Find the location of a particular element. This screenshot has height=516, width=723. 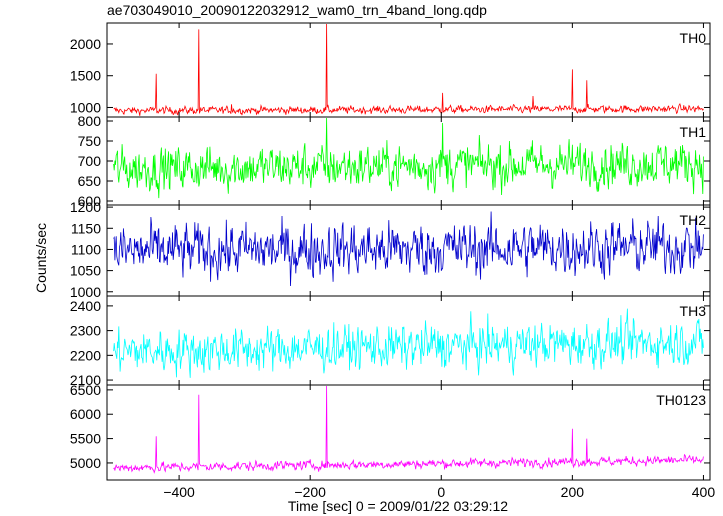

y-tick-label: 2400 is located at coordinates (85, 306).